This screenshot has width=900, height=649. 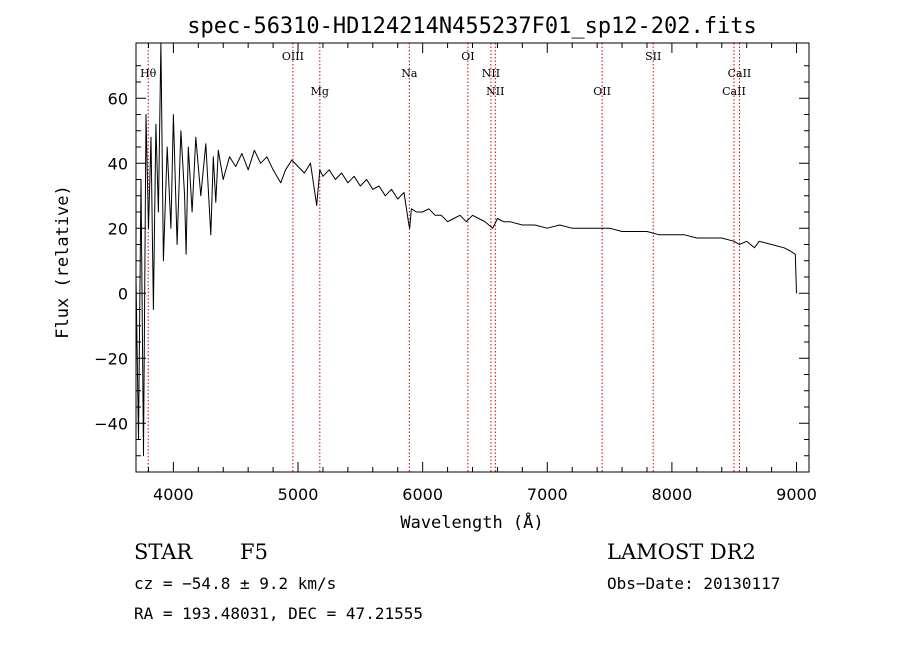 I want to click on spectral-line-label: OII, so click(x=602, y=91).